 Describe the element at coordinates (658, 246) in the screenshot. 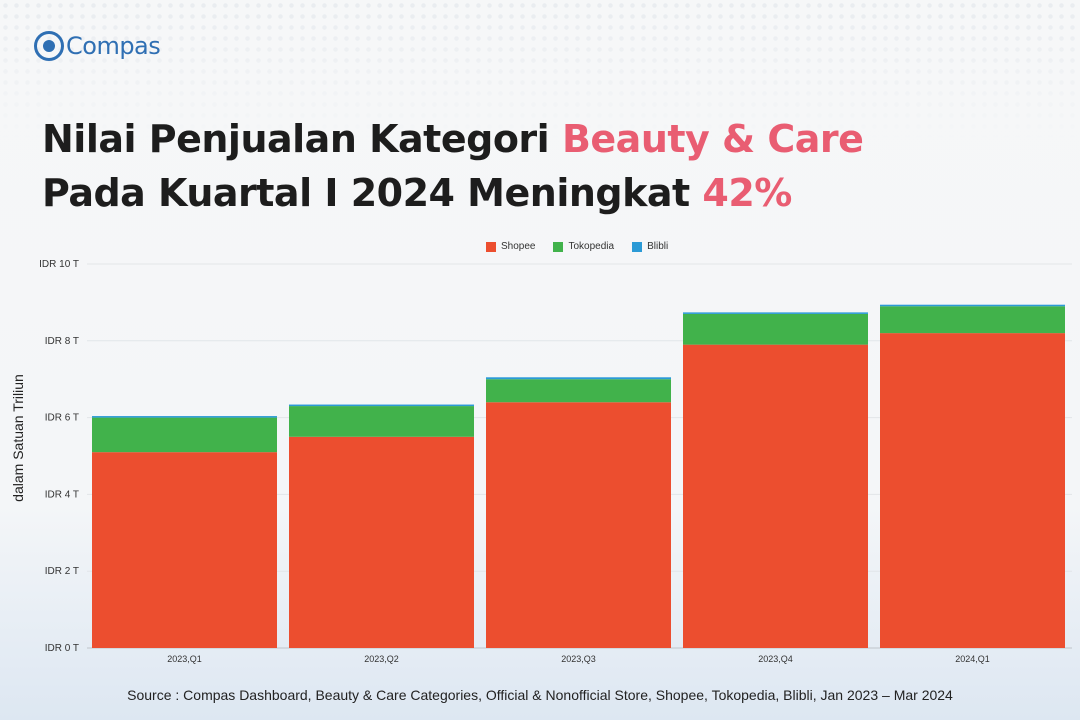

I see `legend-label-blibli: Blibli` at that location.